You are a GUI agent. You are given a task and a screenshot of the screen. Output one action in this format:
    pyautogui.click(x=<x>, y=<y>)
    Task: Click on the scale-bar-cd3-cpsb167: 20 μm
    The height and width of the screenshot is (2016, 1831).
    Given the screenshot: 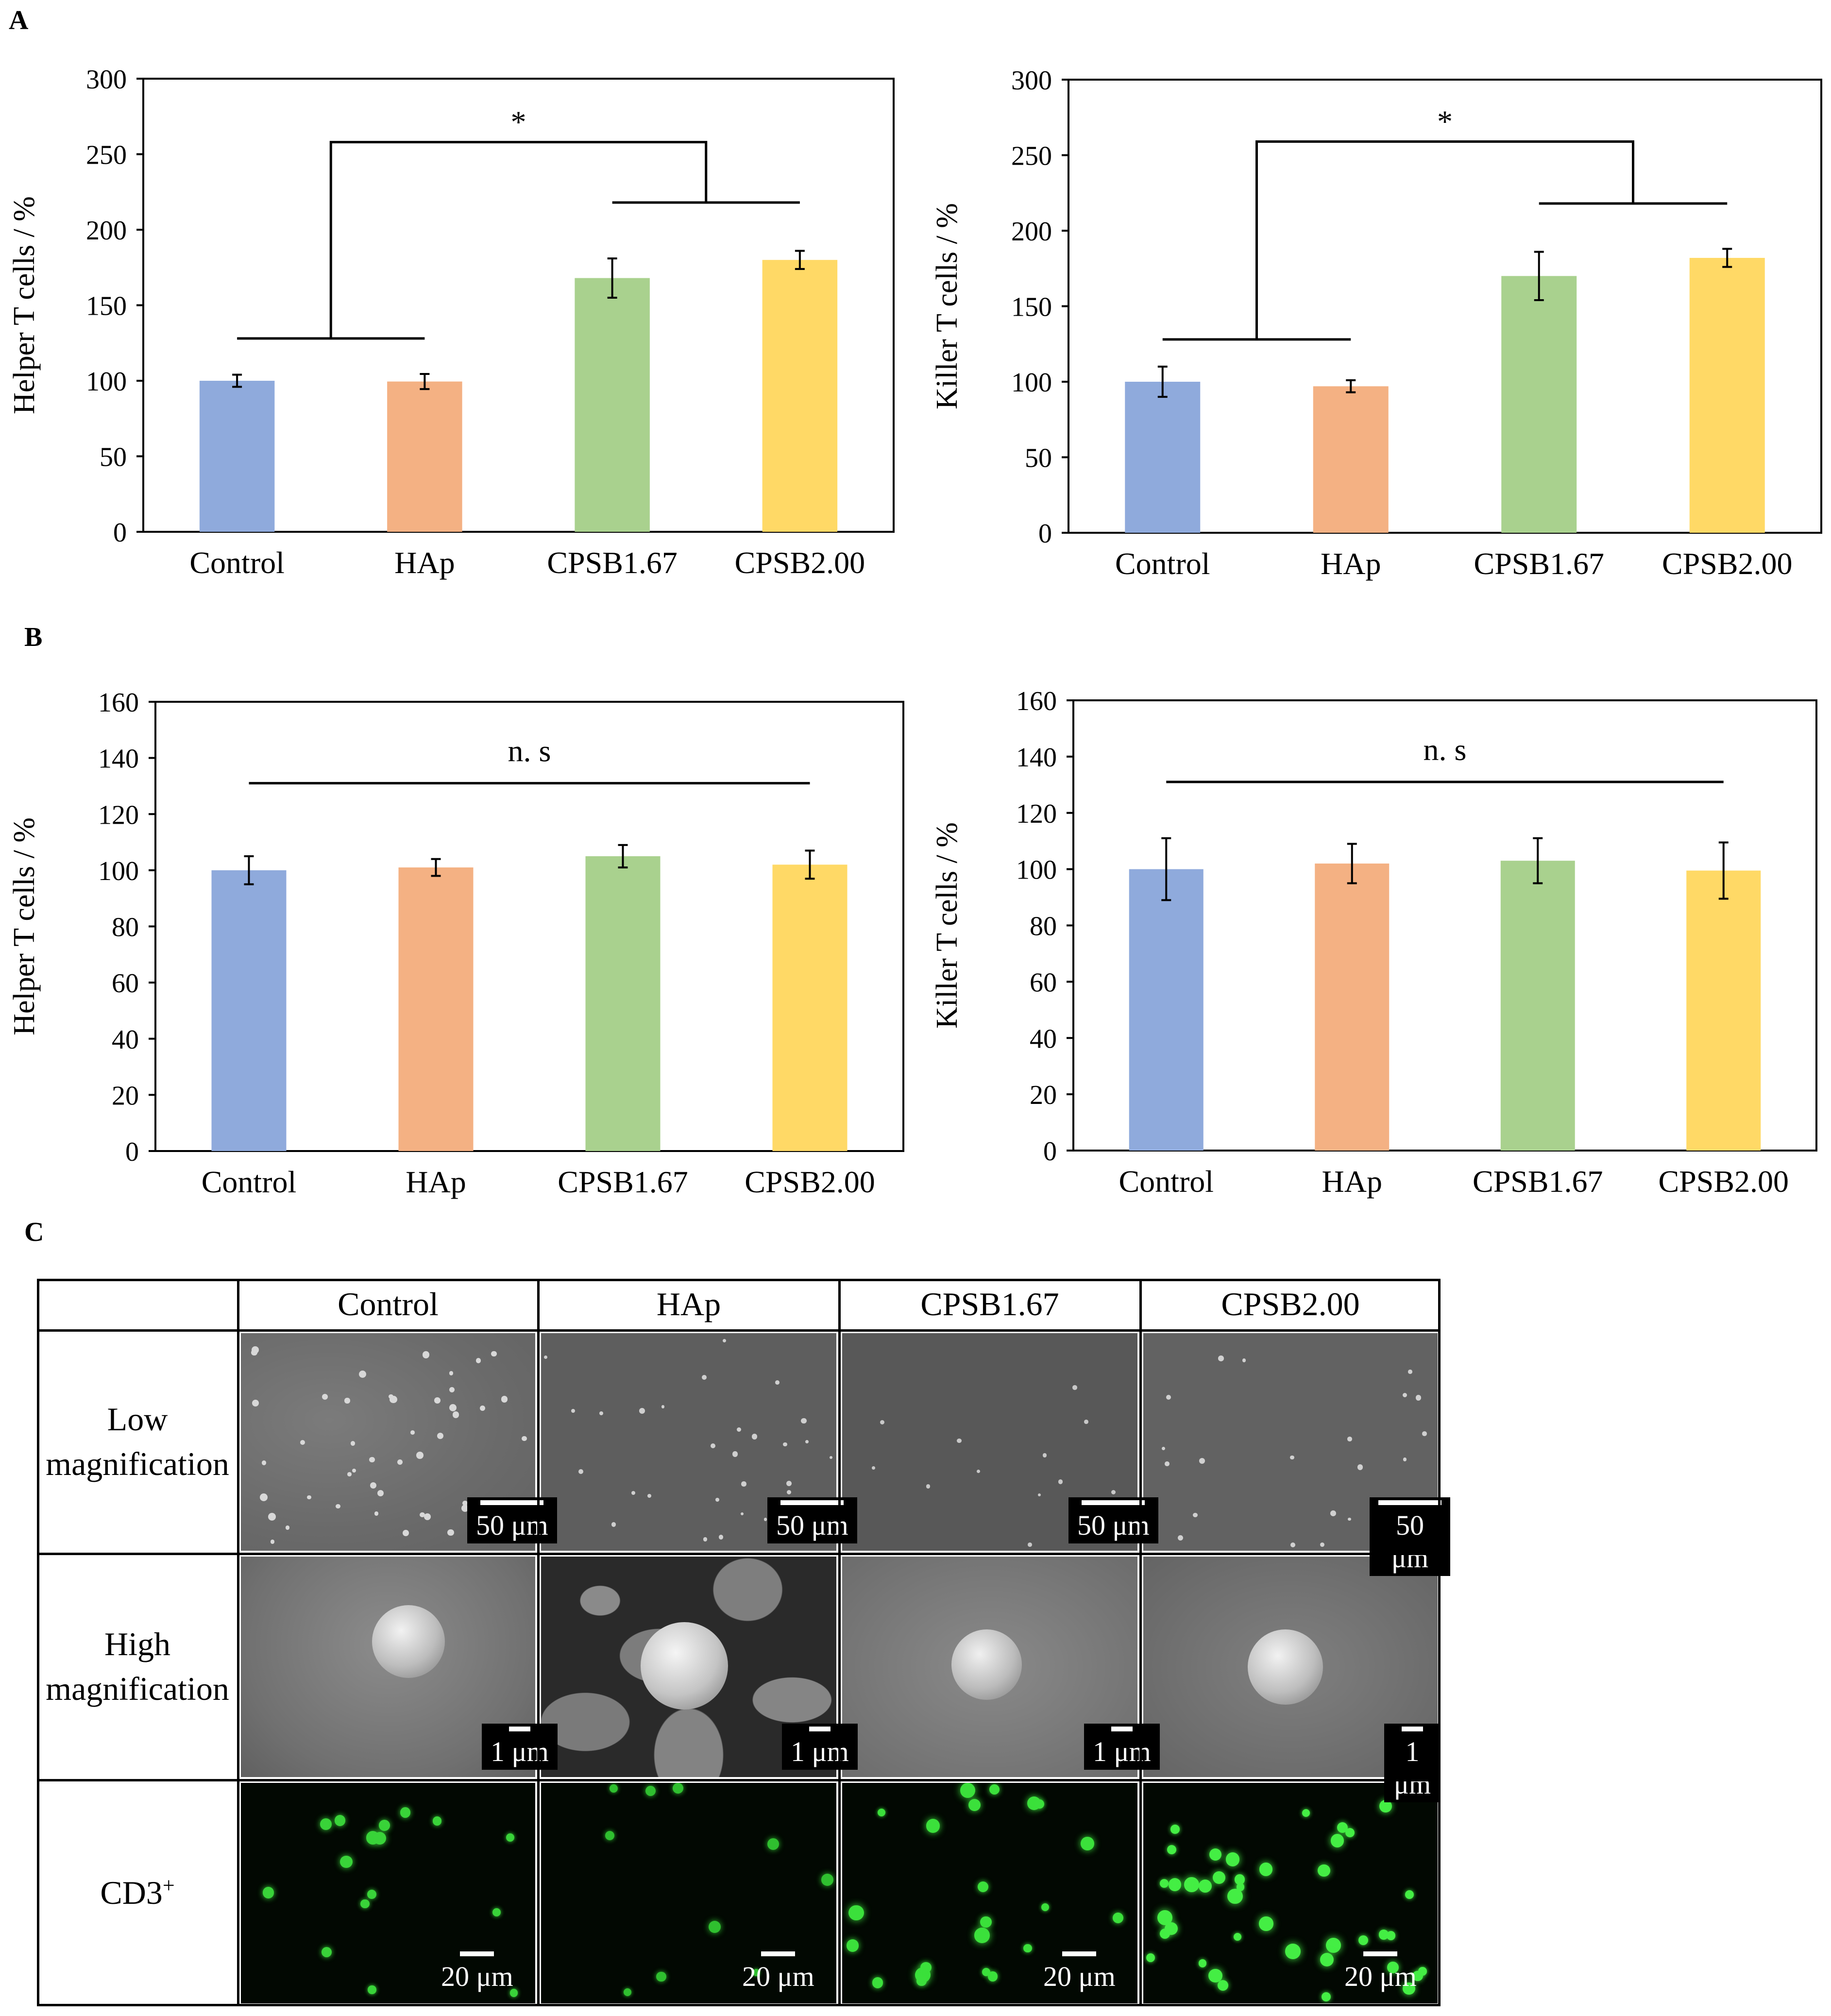 What is the action you would take?
    pyautogui.click(x=1080, y=1972)
    